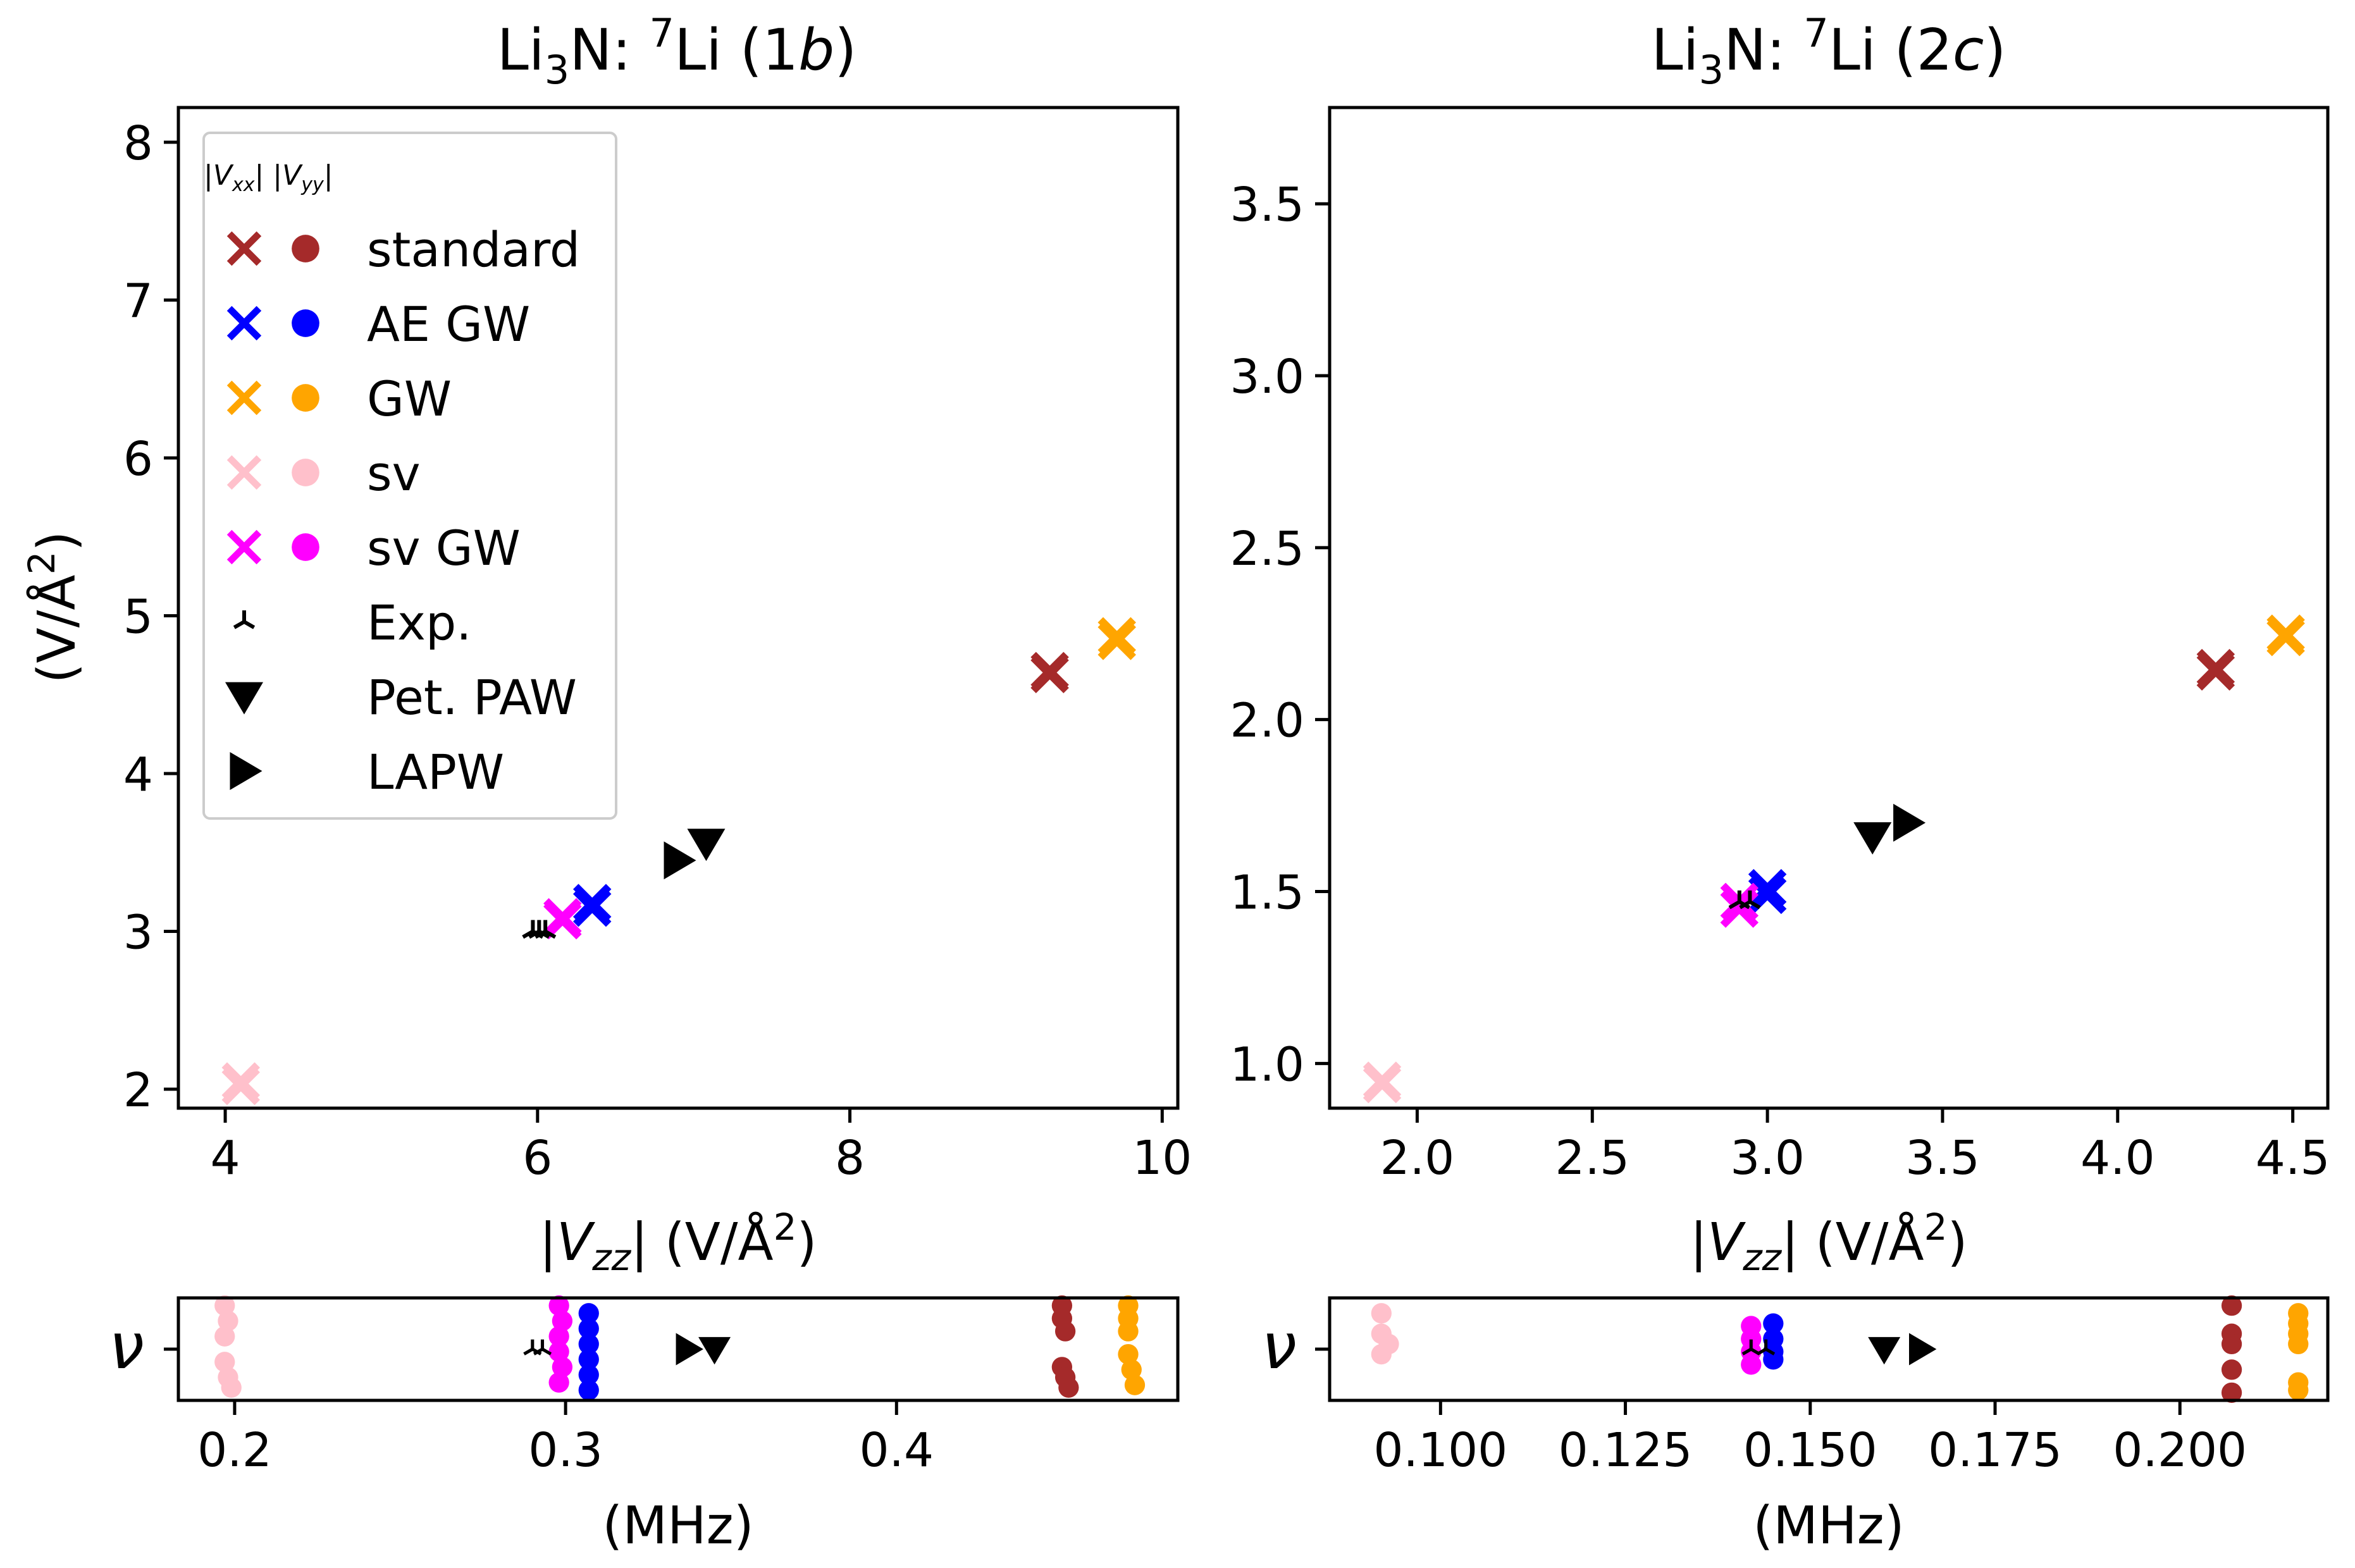 The height and width of the screenshot is (1568, 2355). What do you see at coordinates (662, 33) in the screenshot?
I see `title-left-sup: 7` at bounding box center [662, 33].